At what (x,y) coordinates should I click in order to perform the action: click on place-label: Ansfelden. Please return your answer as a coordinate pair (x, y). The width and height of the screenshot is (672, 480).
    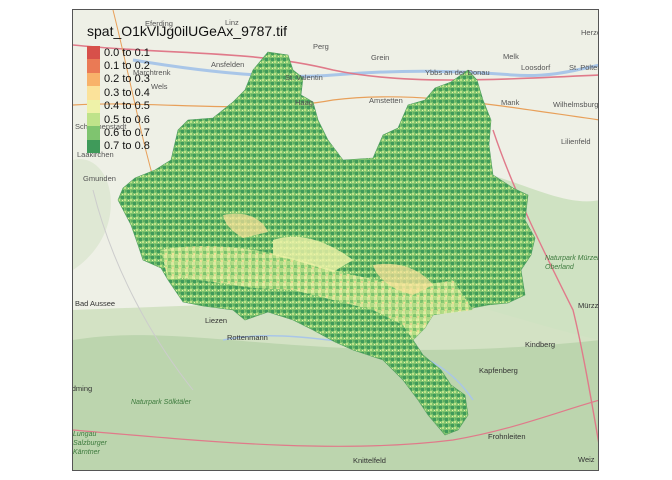
    Looking at the image, I should click on (228, 64).